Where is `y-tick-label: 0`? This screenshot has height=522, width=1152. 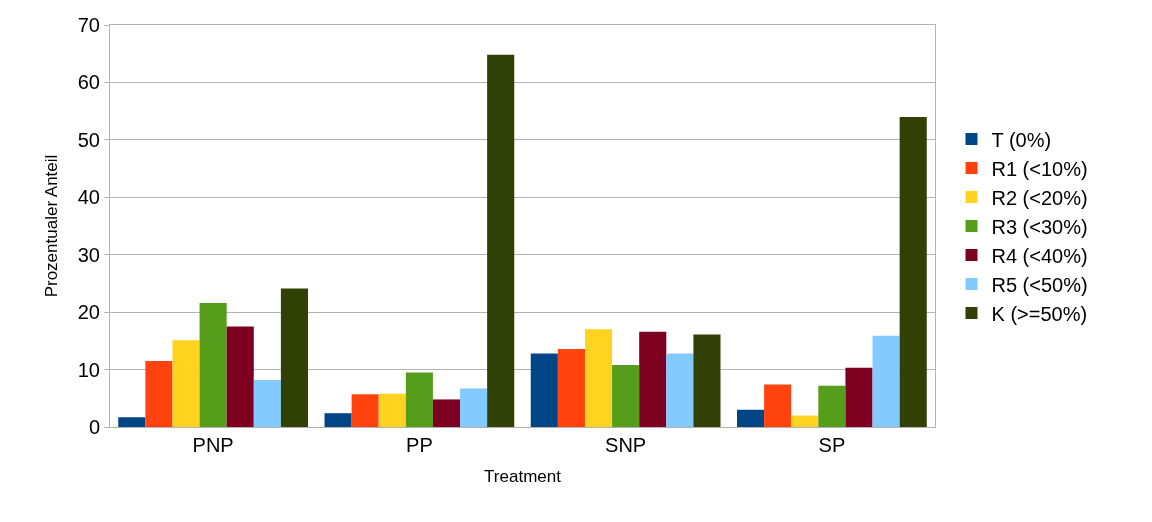
y-tick-label: 0 is located at coordinates (94, 427).